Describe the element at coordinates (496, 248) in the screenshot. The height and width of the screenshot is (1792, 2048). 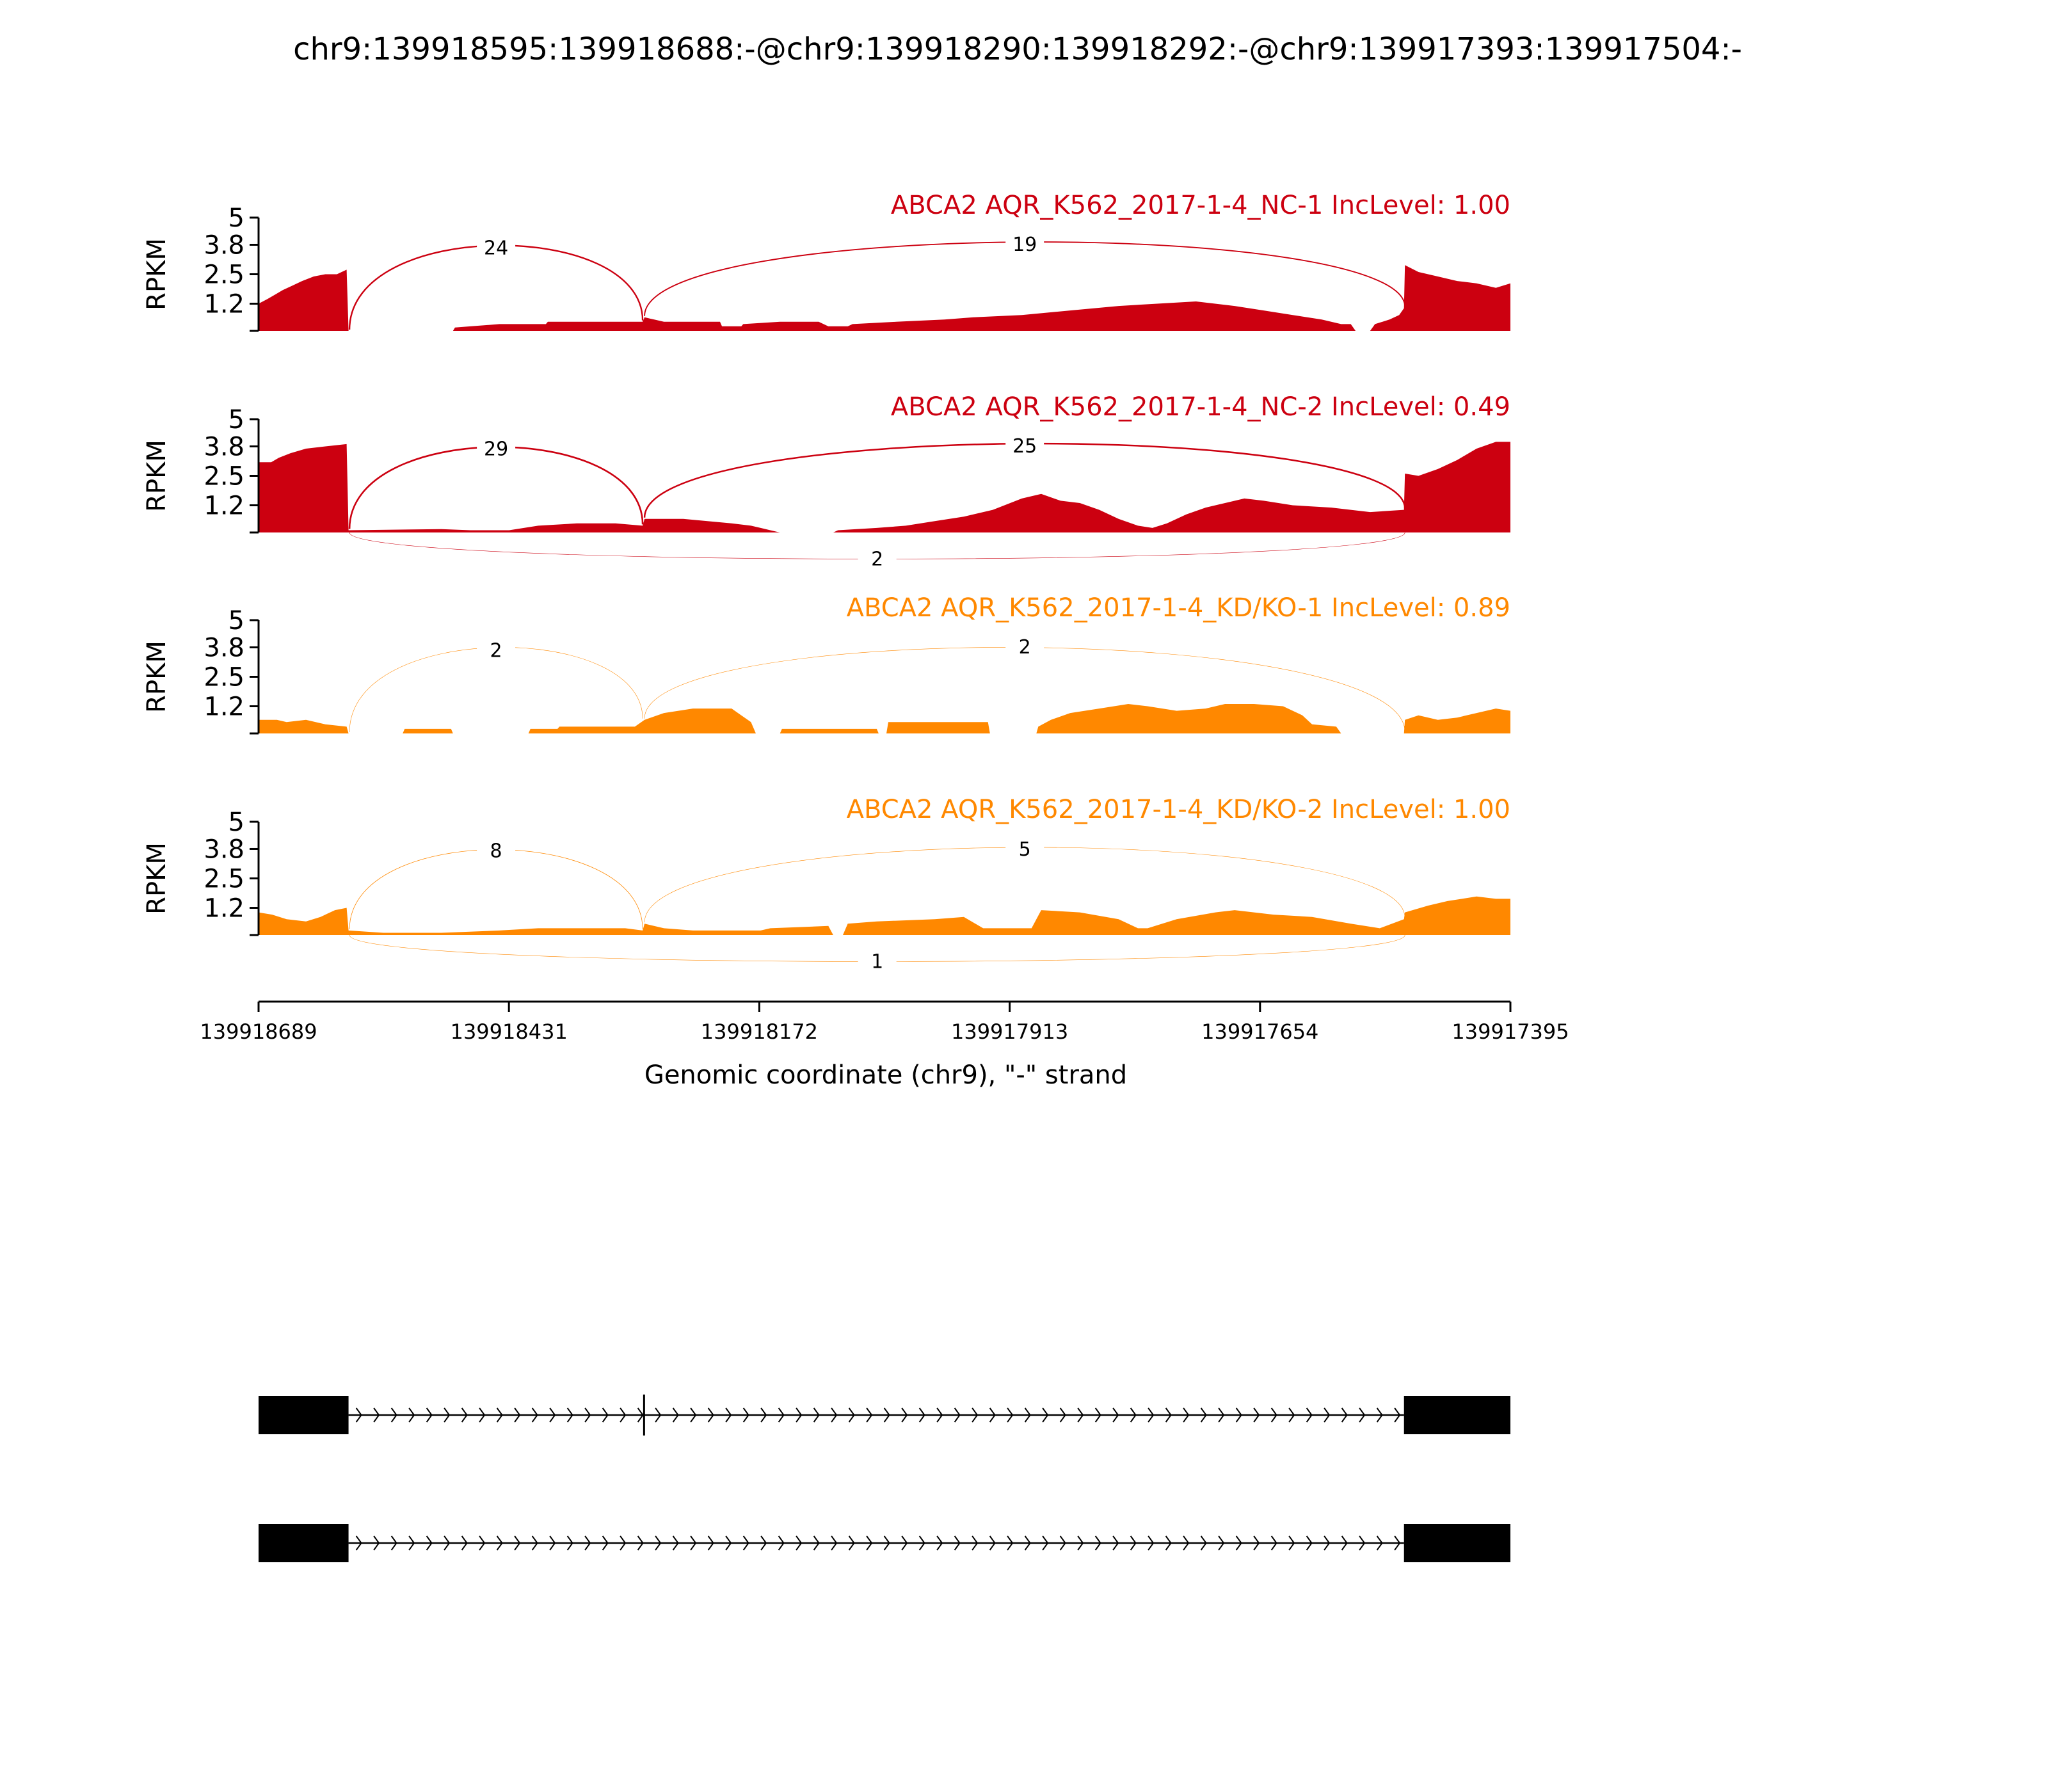
I see `junction-count: 24` at that location.